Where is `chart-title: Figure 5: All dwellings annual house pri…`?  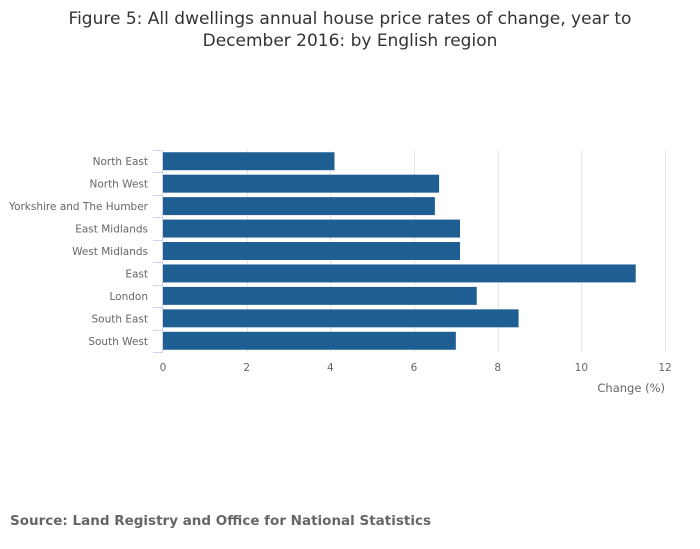 chart-title: Figure 5: All dwellings annual house pri… is located at coordinates (350, 30).